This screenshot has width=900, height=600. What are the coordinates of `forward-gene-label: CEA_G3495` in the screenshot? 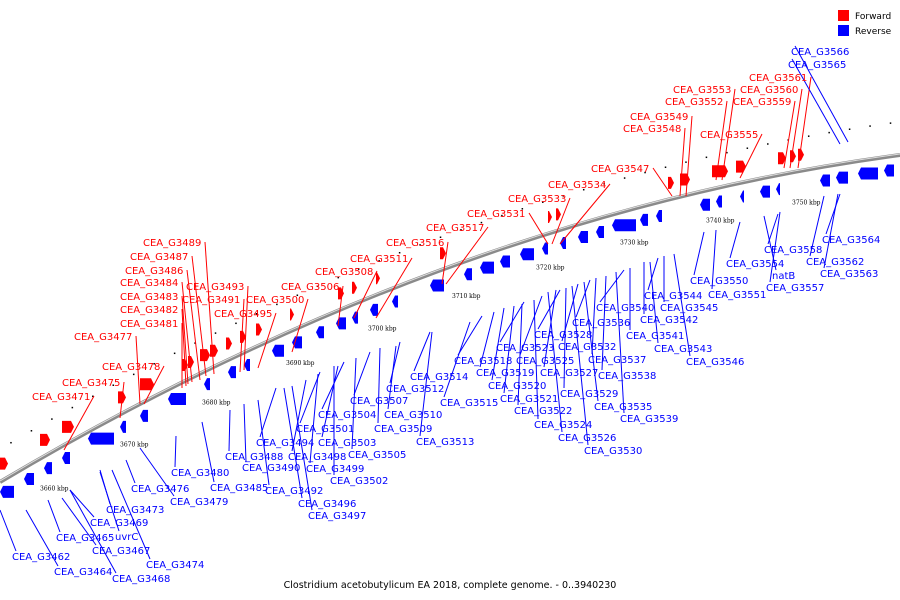 It's located at (243, 314).